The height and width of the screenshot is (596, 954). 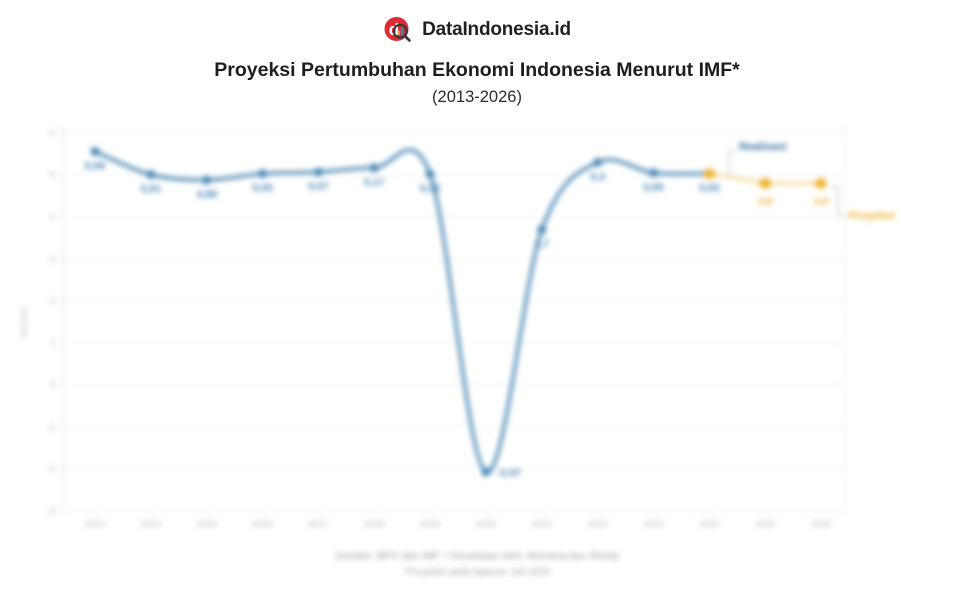 I want to click on x-tick-label: 2026, so click(x=821, y=524).